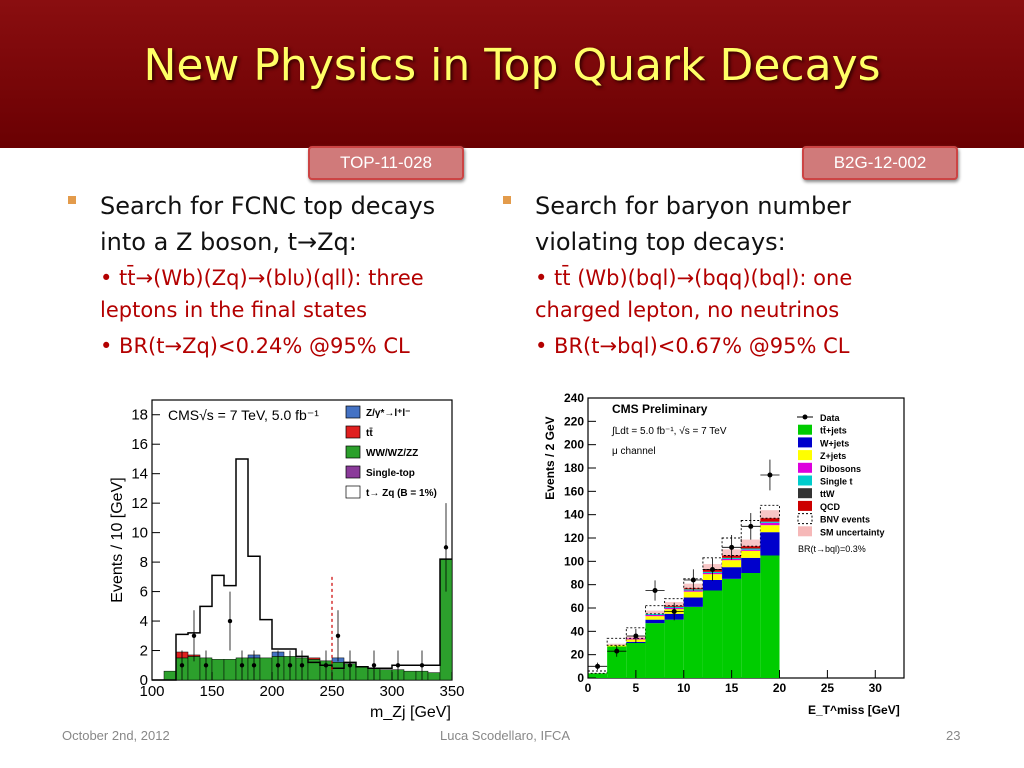  Describe the element at coordinates (833, 431) in the screenshot. I see `legend-label: tt̄+jets` at that location.